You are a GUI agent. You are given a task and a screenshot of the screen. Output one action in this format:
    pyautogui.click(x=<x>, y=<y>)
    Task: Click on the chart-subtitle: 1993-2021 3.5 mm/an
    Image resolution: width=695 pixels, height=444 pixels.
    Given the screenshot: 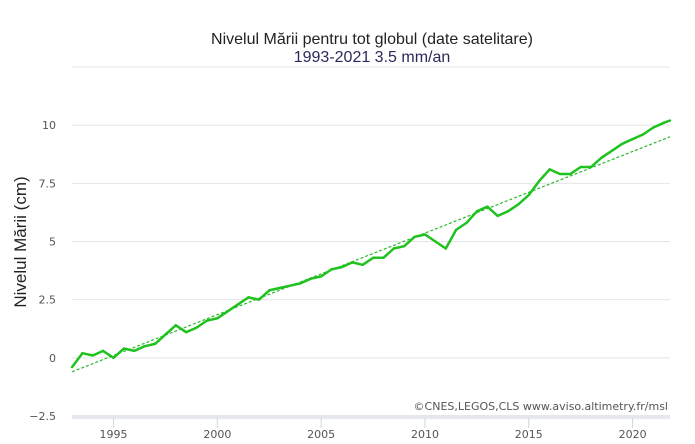 What is the action you would take?
    pyautogui.click(x=372, y=57)
    